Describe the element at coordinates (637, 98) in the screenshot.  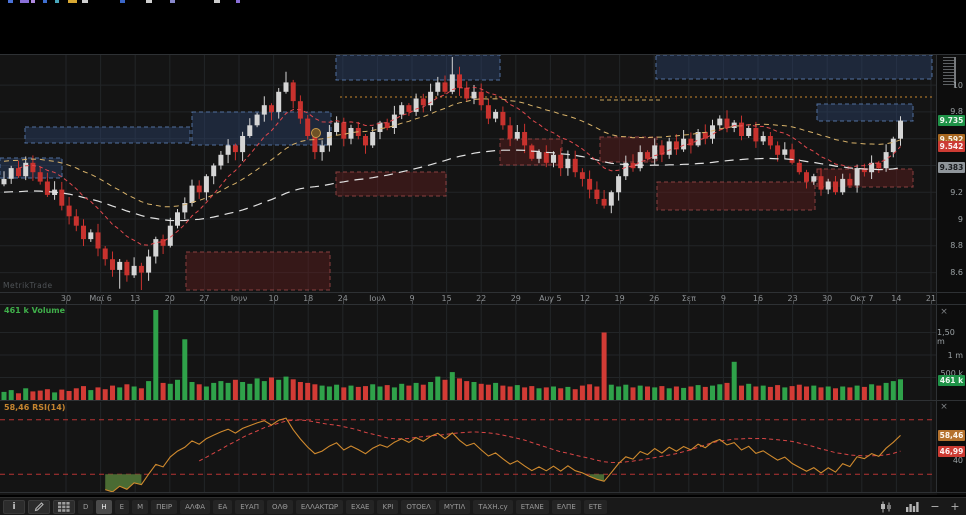
I see `price-level-lines` at that location.